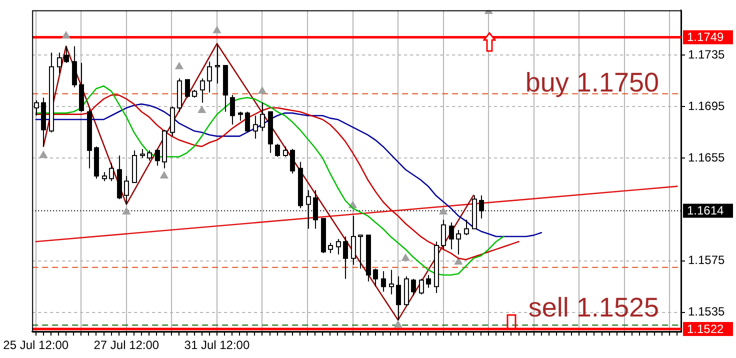 This screenshot has height=358, width=736. Describe the element at coordinates (707, 105) in the screenshot. I see `y-tick-label: 1.1695` at that location.